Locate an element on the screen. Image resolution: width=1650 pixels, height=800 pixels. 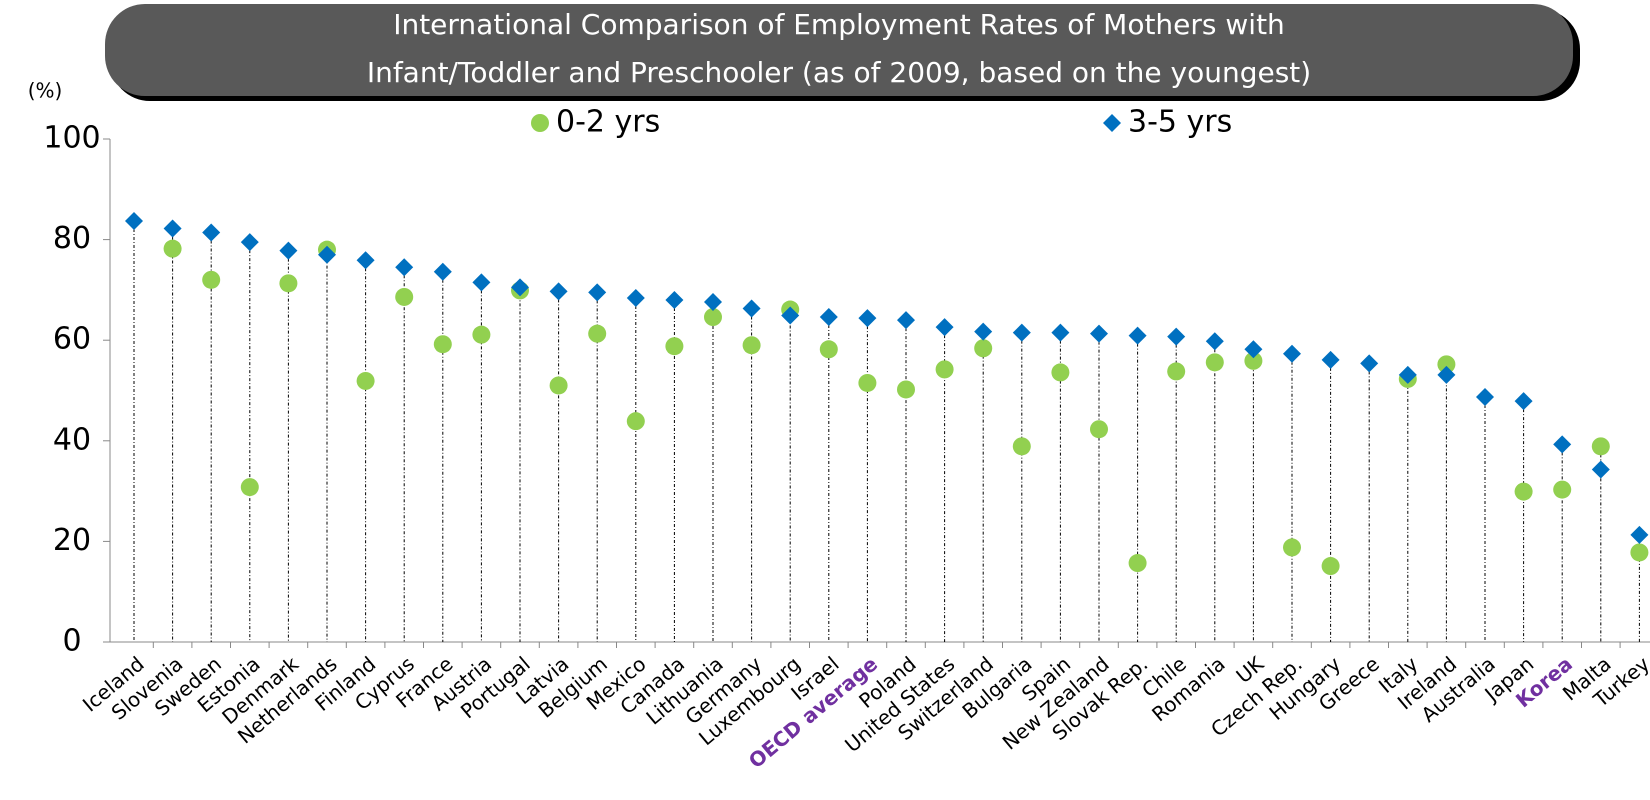
y-tick-label: 0 is located at coordinates (71, 641).